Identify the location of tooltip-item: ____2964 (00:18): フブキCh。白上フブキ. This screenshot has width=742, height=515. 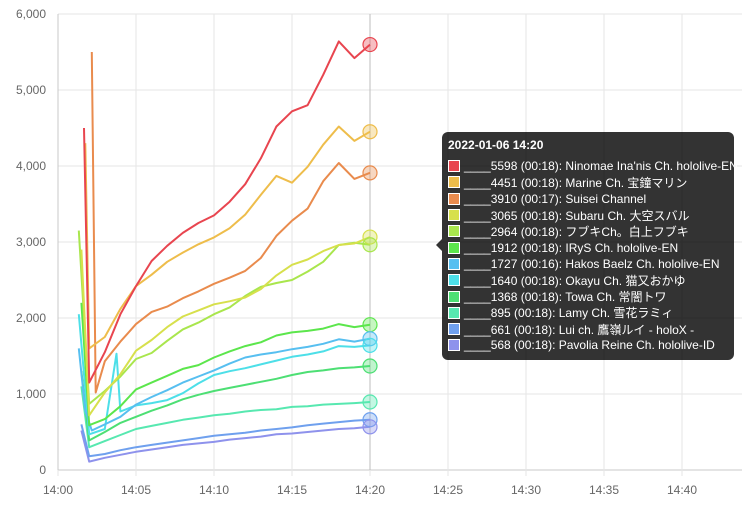
(588, 231).